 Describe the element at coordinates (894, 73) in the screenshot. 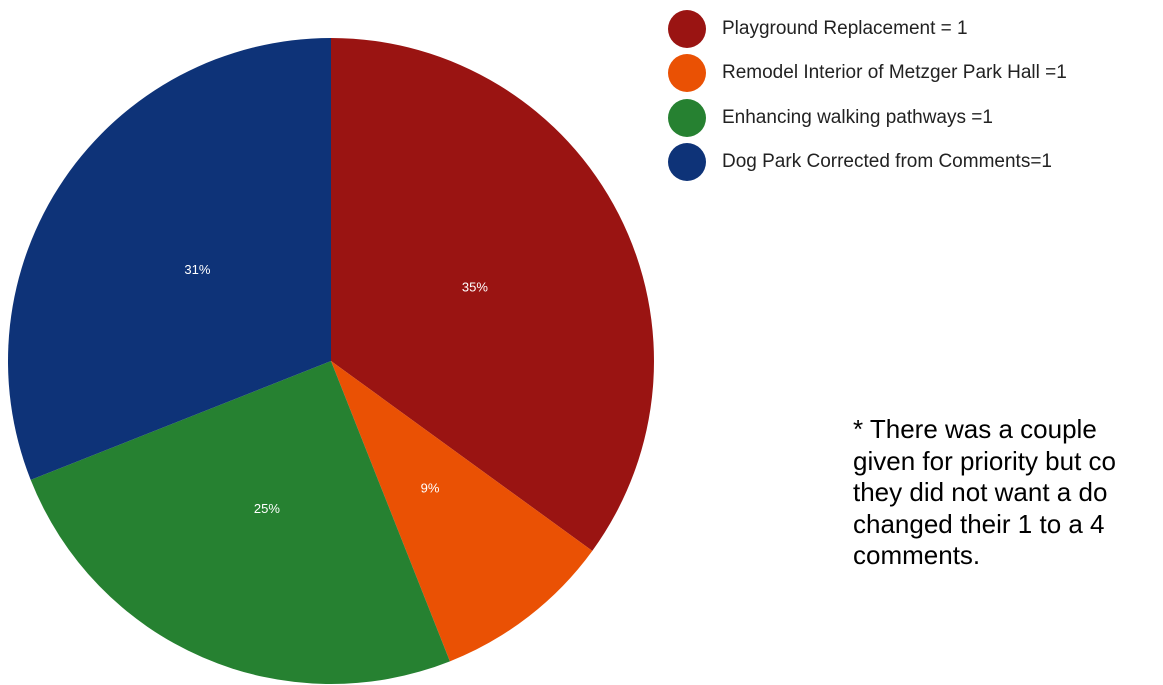

I see `legend-label-remodel: Remodel Interior of Metzger Park Hall =1` at that location.